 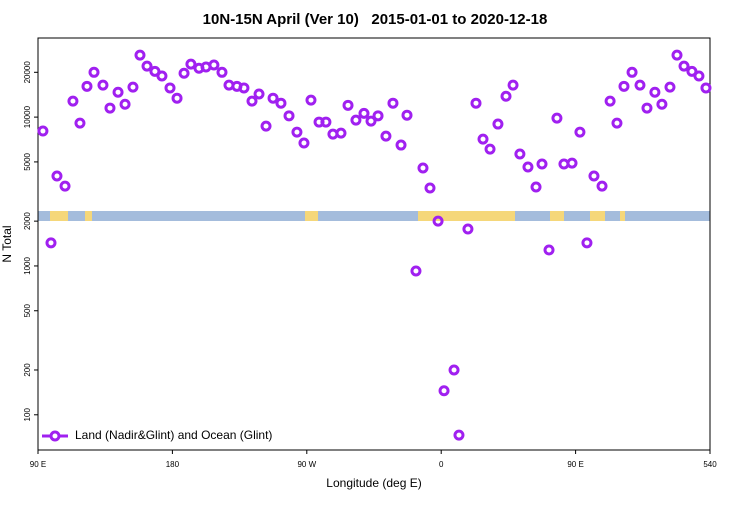 I want to click on y-tick-label: 1000, so click(x=27, y=265).